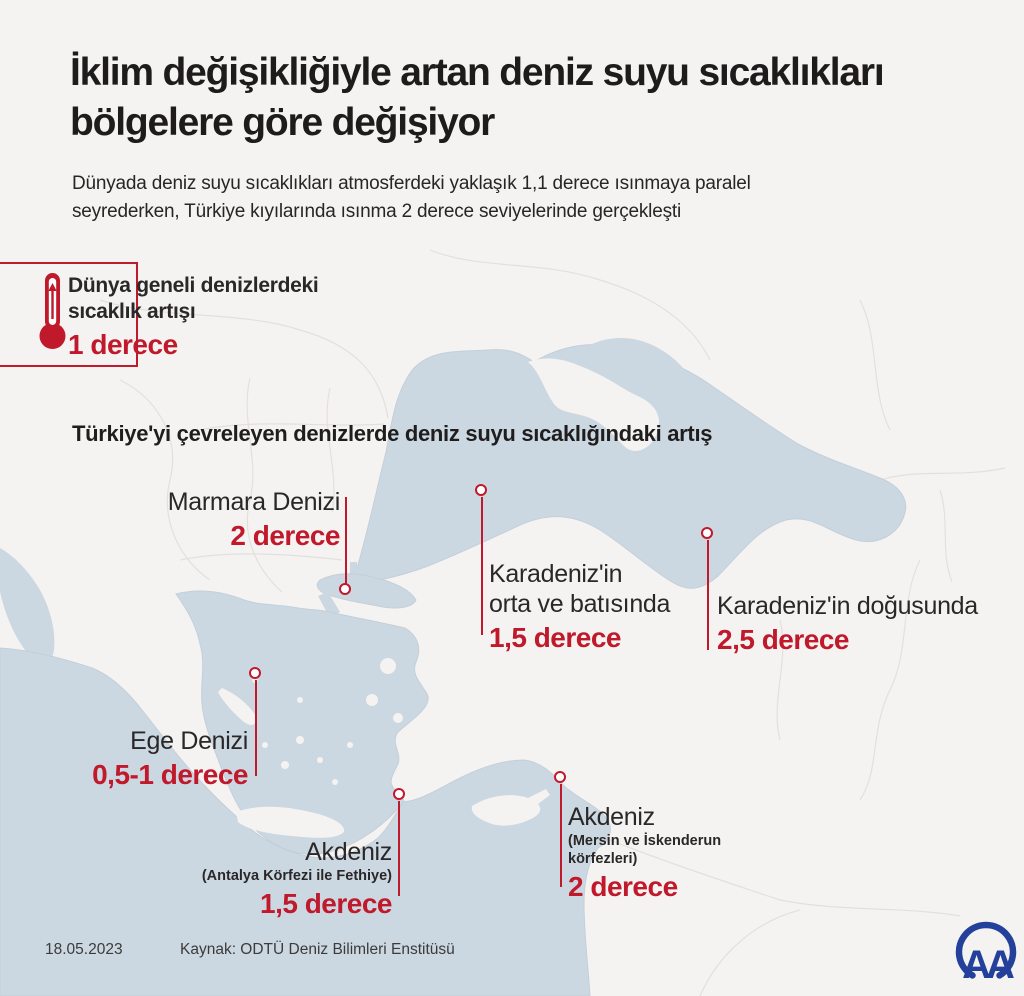 This screenshot has height=996, width=1024. What do you see at coordinates (189, 741) in the screenshot?
I see `sea-name: Ege Denizi` at bounding box center [189, 741].